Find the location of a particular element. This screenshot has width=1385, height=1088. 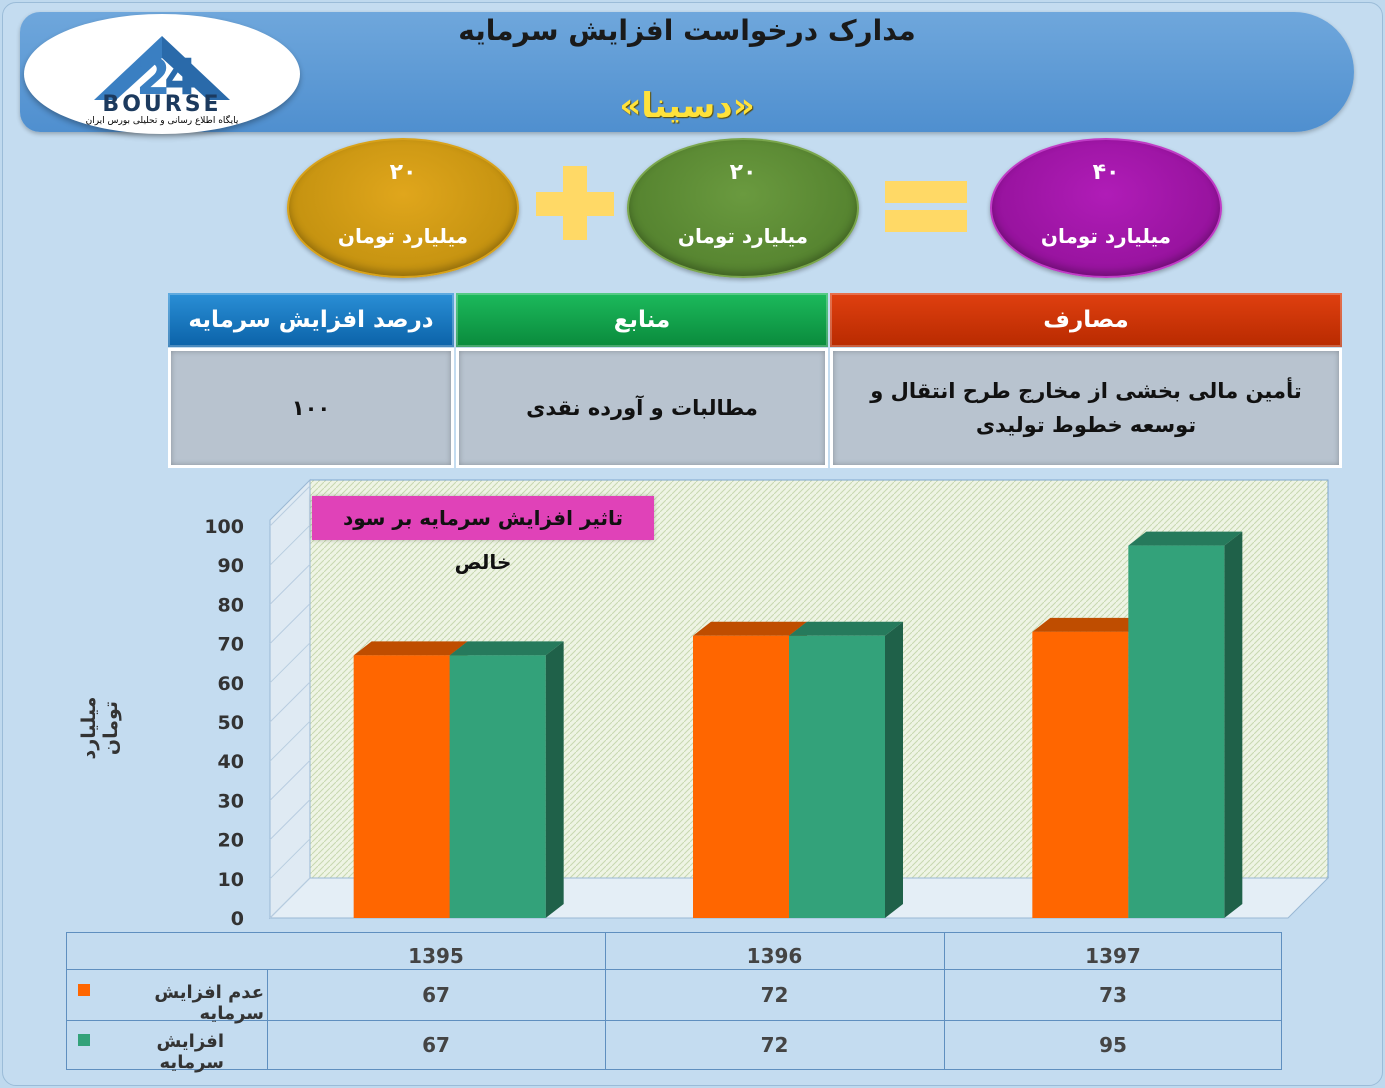

capital-total-unit: میلیارد تومان is located at coordinates (1106, 236).